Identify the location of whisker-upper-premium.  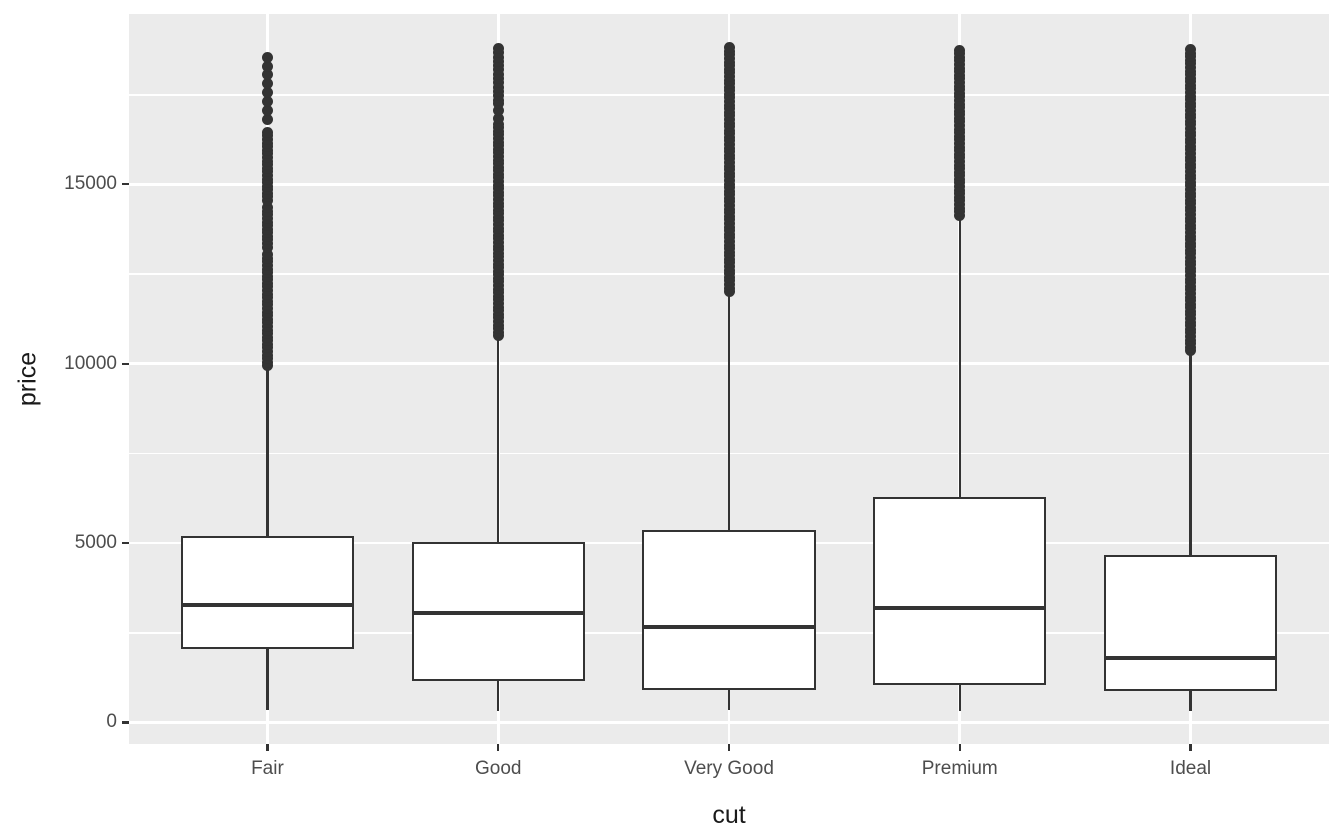
(960, 357).